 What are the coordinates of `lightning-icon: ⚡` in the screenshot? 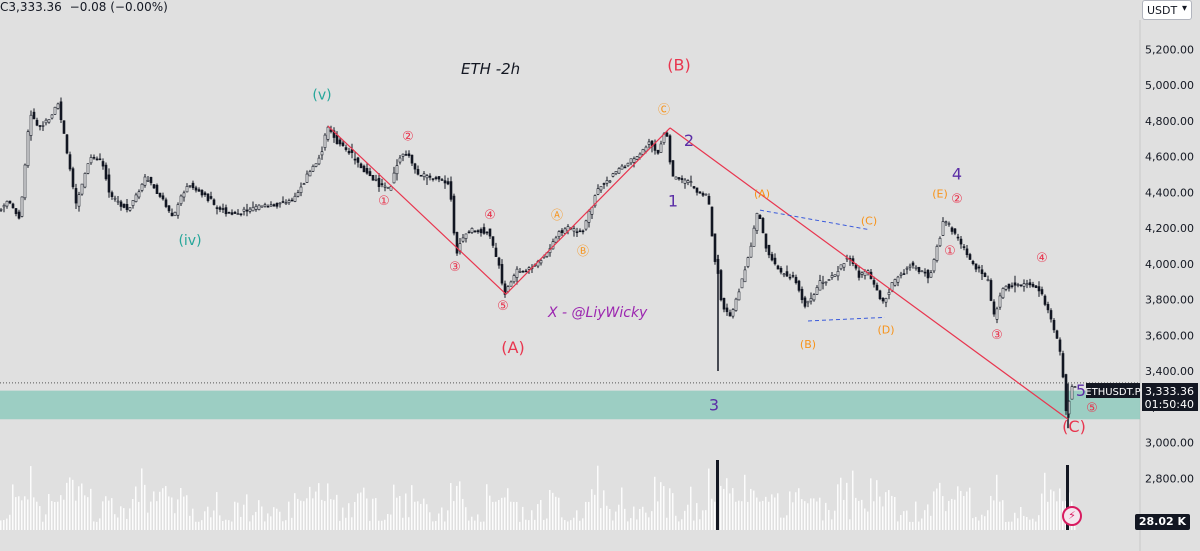 It's located at (1072, 516).